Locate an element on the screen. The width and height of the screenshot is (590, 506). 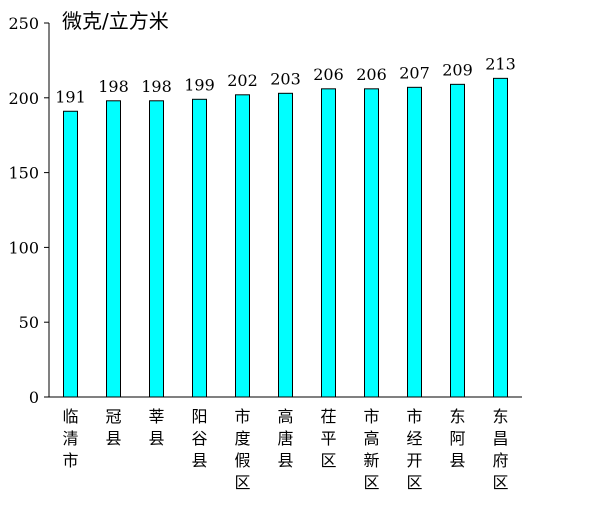
category-label-6: 茌平区 is located at coordinates (328, 438).